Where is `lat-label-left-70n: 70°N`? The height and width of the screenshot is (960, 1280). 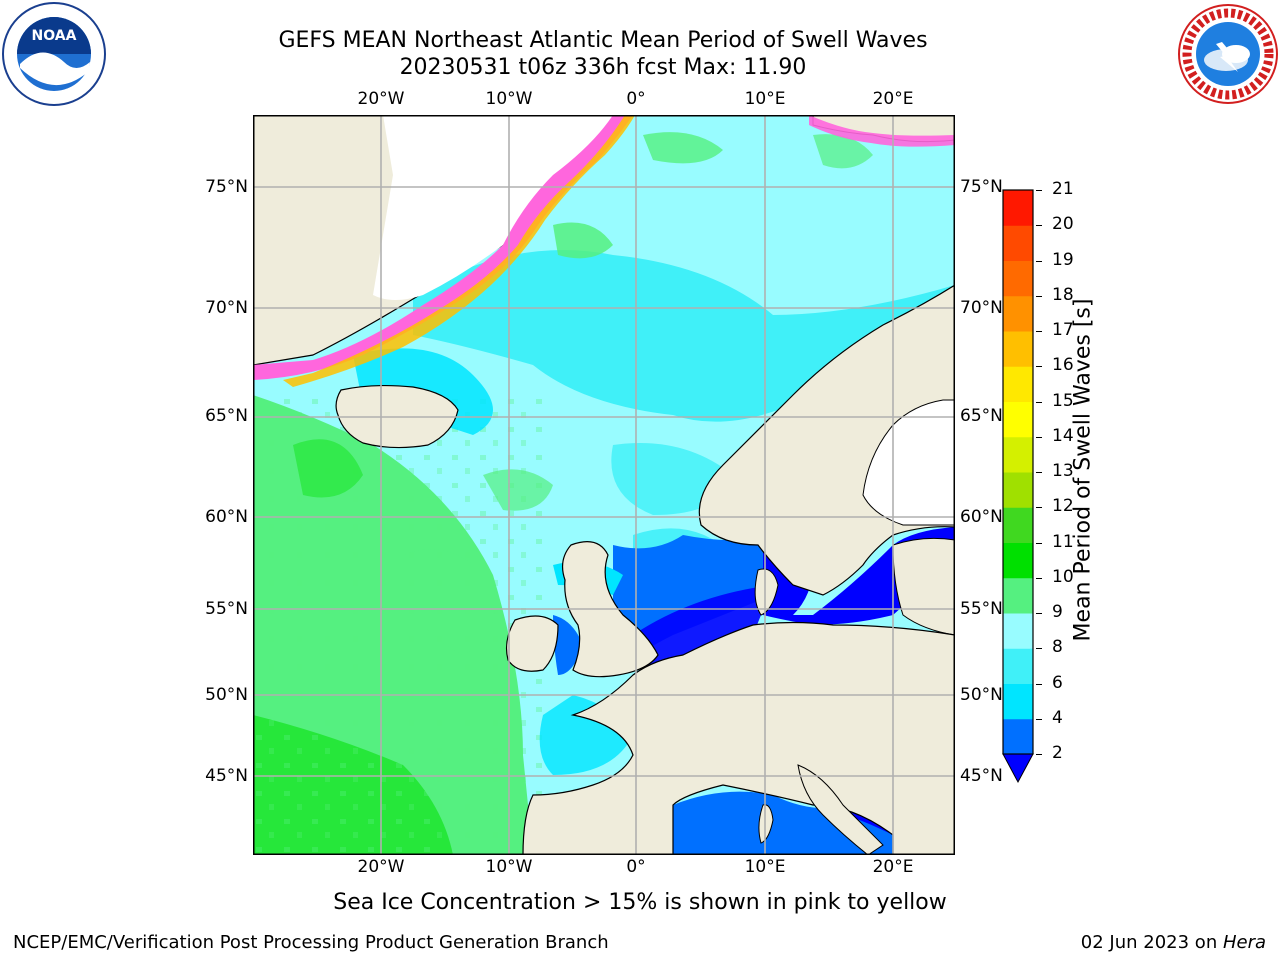 lat-label-left-70n: 70°N is located at coordinates (226, 308).